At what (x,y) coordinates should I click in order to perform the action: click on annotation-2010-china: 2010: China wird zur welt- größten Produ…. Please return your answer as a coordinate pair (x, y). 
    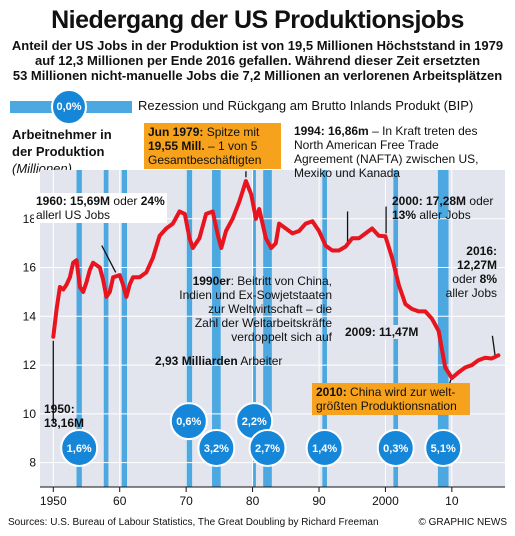
    Looking at the image, I should click on (391, 399).